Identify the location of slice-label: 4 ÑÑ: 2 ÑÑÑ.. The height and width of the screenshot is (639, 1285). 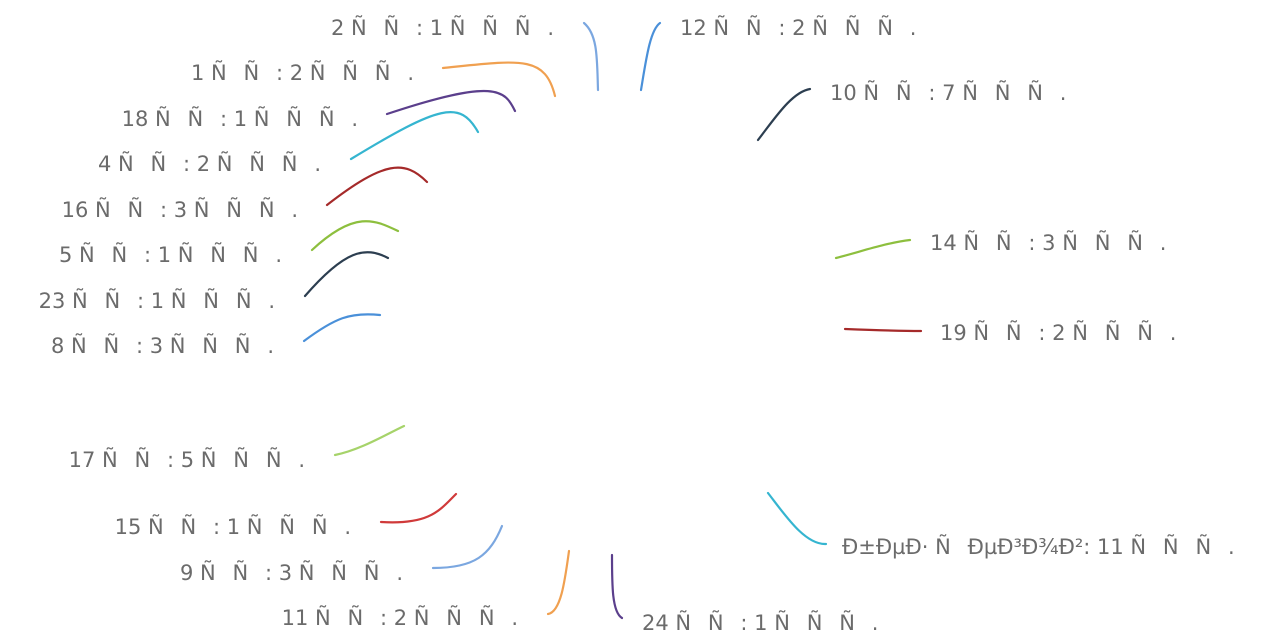
(209, 163).